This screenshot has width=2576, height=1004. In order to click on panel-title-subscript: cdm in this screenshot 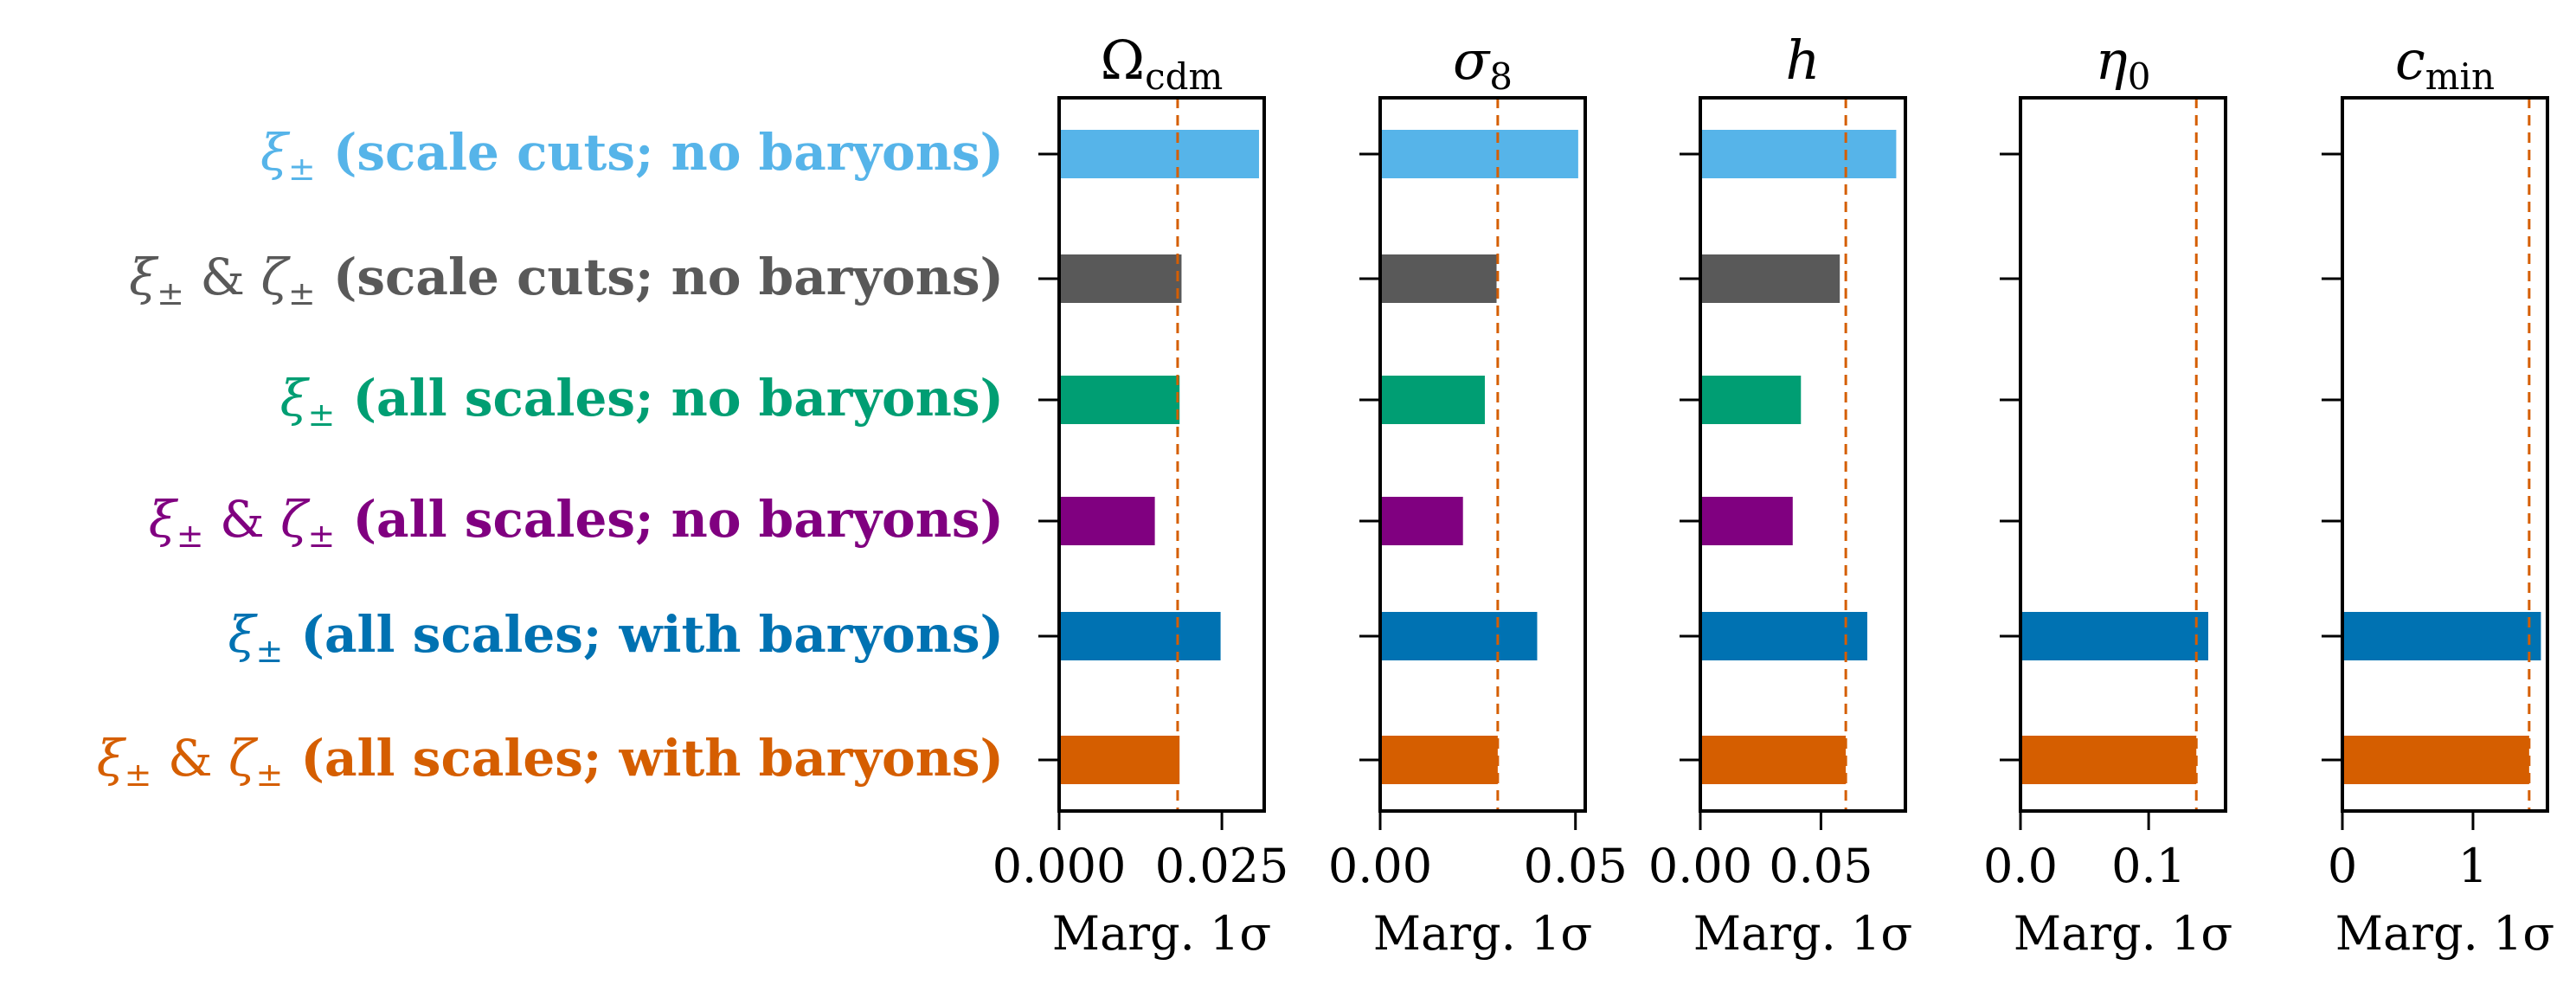, I will do `click(1184, 76)`.